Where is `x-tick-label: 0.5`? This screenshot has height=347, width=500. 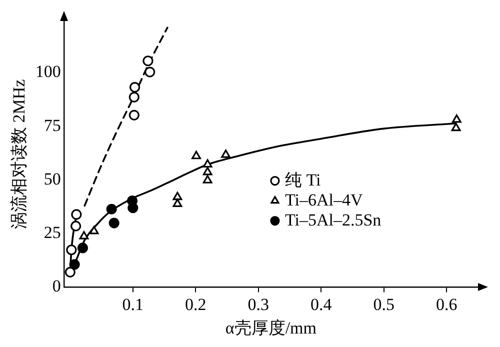 x-tick-label: 0.5 is located at coordinates (384, 304).